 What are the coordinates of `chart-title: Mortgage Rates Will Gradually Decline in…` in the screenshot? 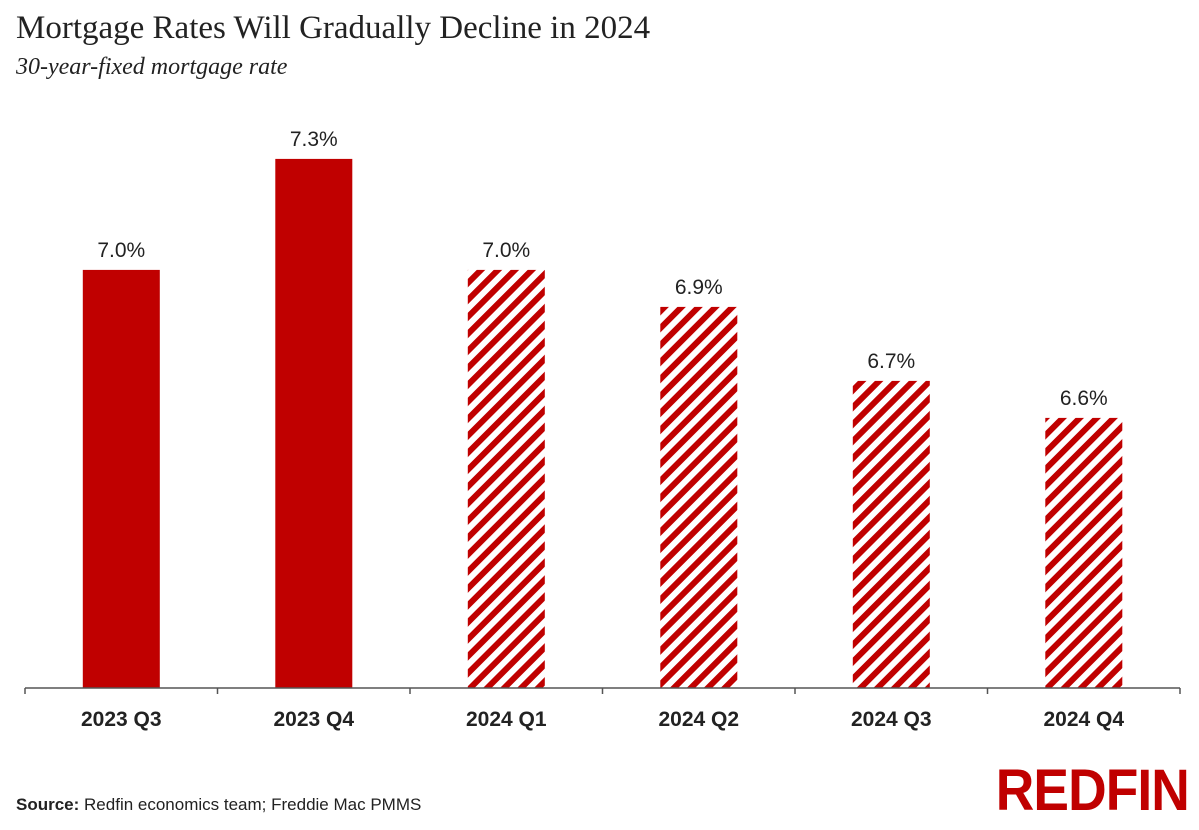 It's located at (333, 28).